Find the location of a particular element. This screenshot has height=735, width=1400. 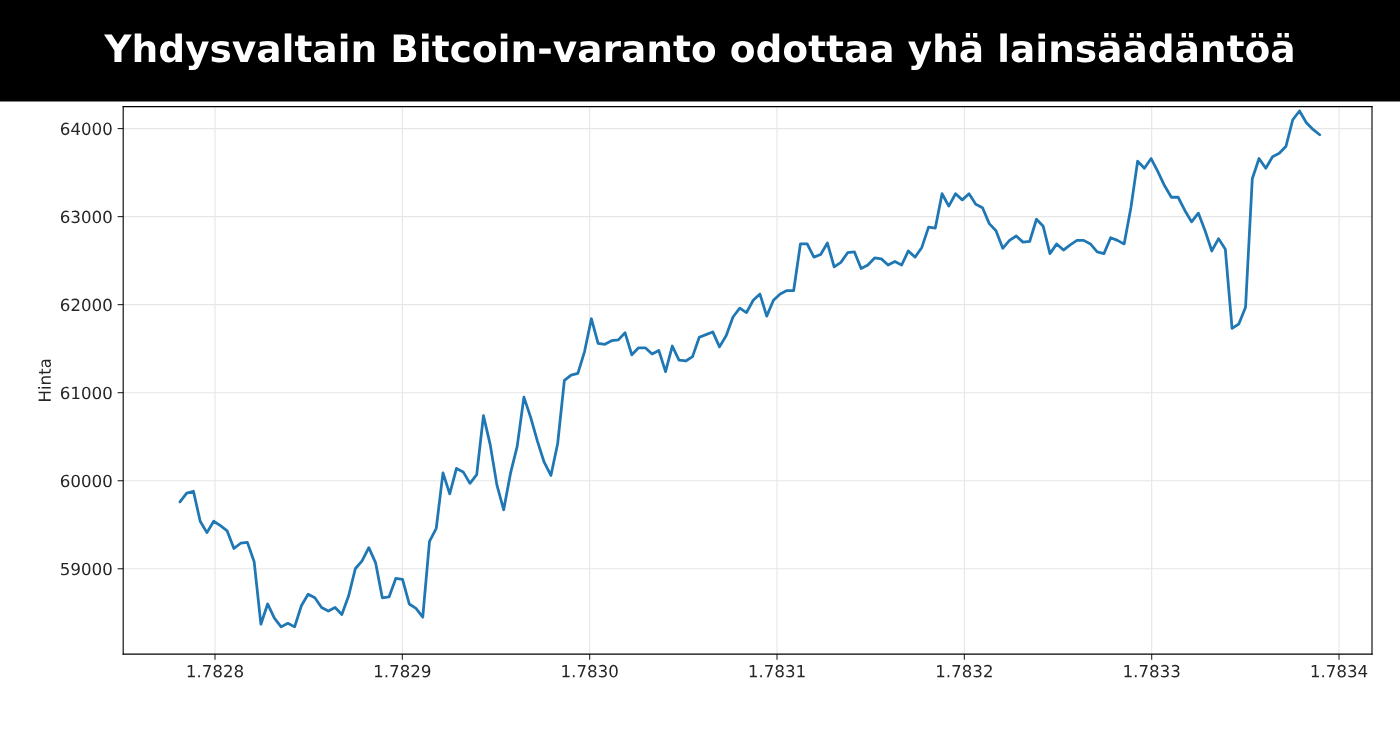

x-tick-label: 1.7833 is located at coordinates (1152, 671).